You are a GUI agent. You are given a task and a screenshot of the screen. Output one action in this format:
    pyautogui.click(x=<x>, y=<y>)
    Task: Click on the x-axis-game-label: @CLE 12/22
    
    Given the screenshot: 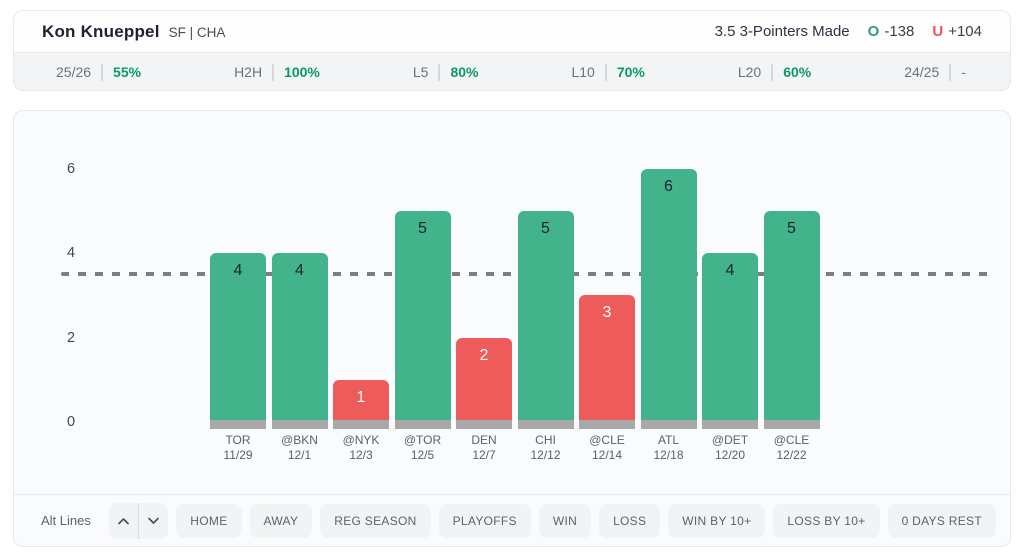 What is the action you would take?
    pyautogui.click(x=791, y=447)
    